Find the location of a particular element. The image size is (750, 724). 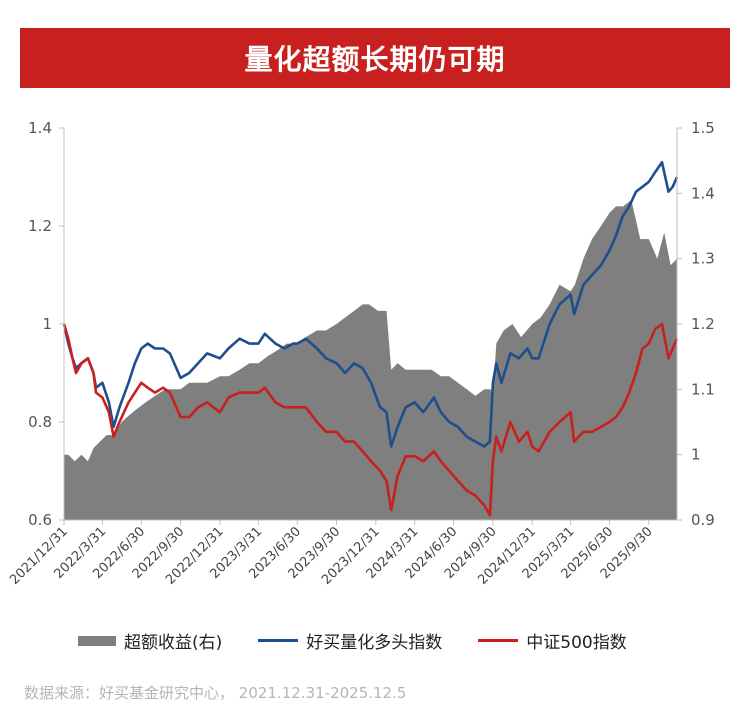

legend-swatch-quant is located at coordinates (278, 640).